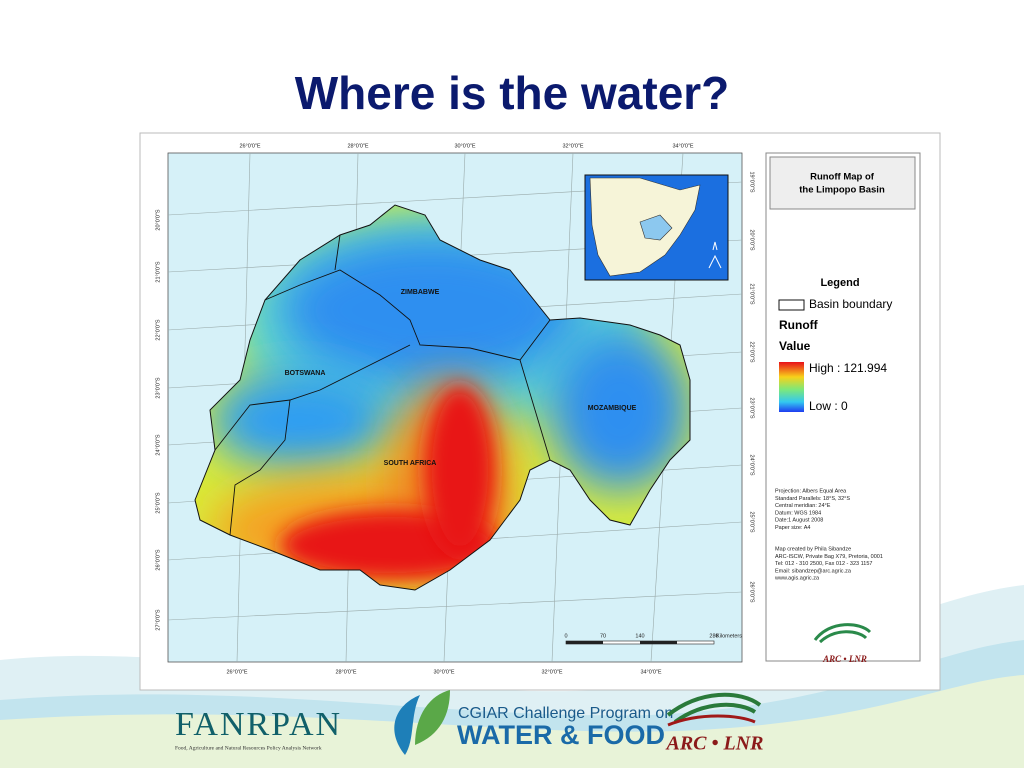 The width and height of the screenshot is (1024, 768). What do you see at coordinates (158, 619) in the screenshot?
I see `lat-label: 27°0'0"S` at bounding box center [158, 619].